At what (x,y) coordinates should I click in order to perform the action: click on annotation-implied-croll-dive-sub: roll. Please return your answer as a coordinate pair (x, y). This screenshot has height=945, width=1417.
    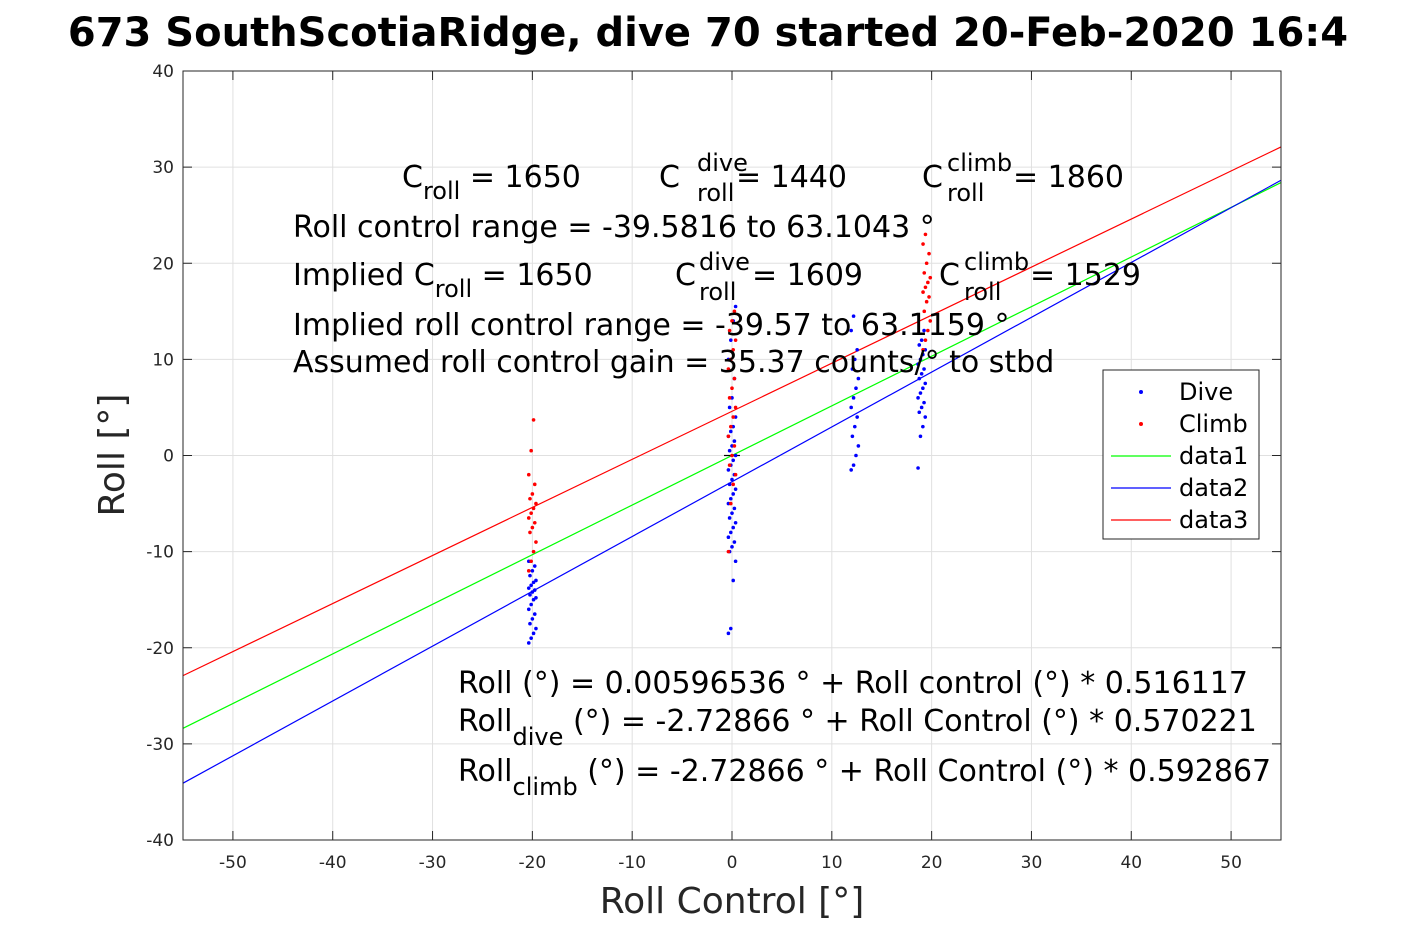
    Looking at the image, I should click on (717, 292).